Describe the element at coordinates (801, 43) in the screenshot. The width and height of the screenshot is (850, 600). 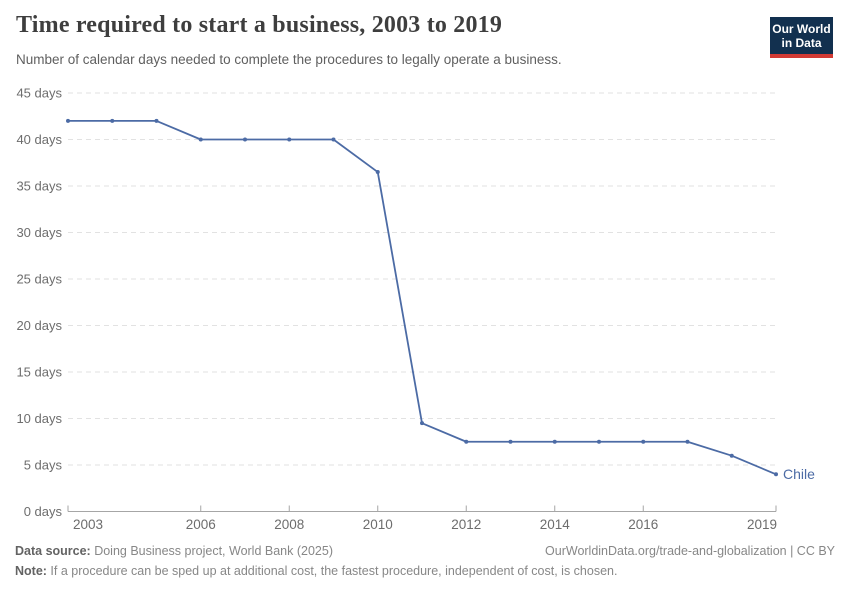
I see `owid-logo-line2: in Data` at that location.